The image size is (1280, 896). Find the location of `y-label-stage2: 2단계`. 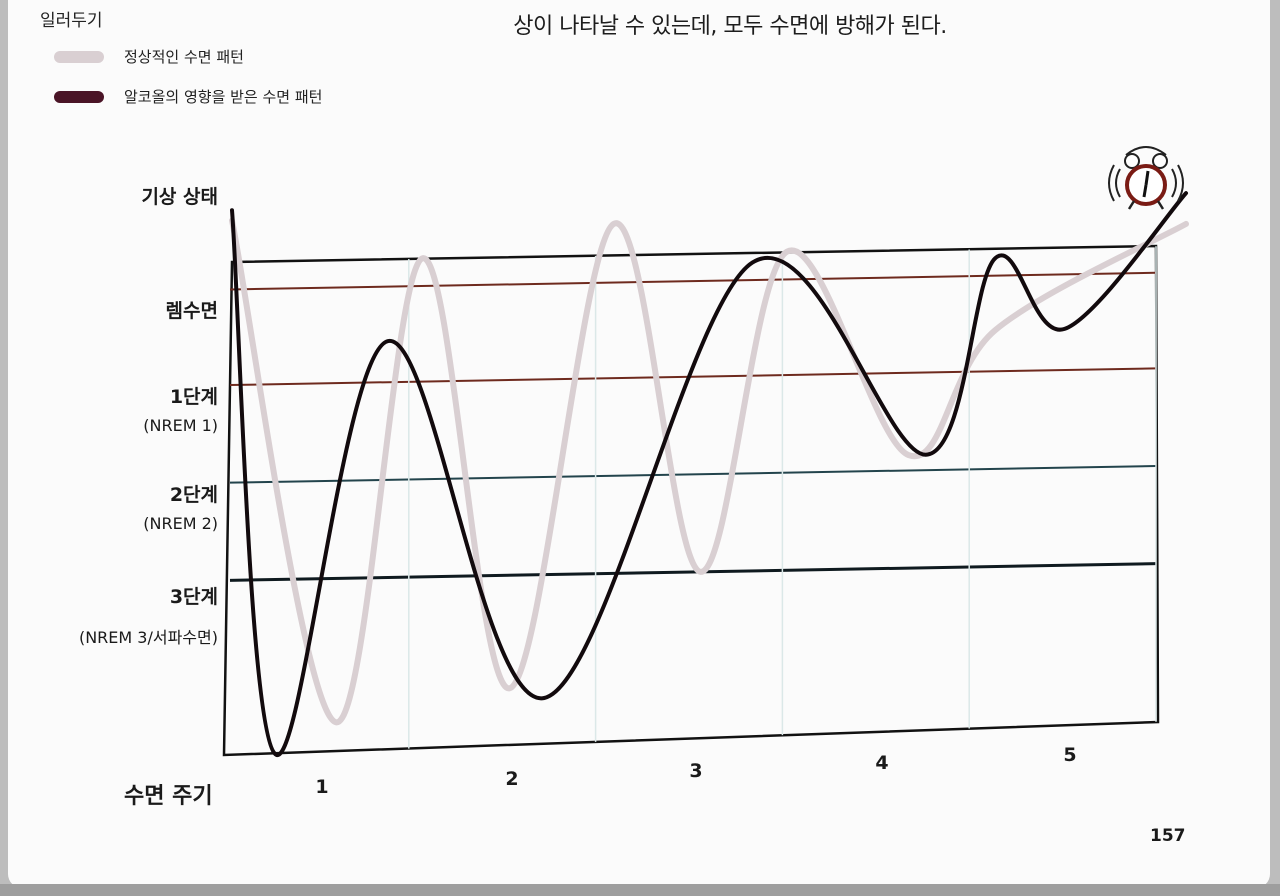

y-label-stage2: 2단계 is located at coordinates (193, 495).